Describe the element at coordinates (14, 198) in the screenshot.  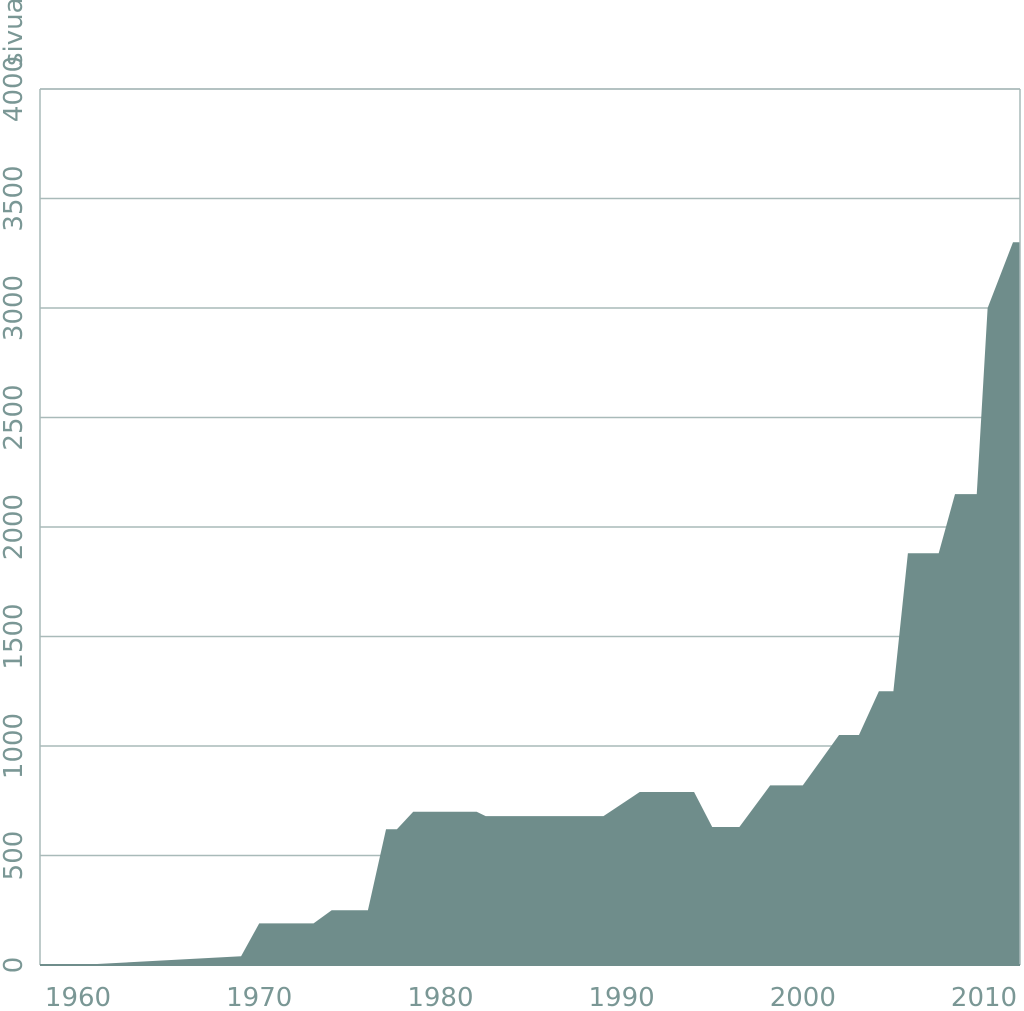
I see `y-tick-label: 3500` at that location.